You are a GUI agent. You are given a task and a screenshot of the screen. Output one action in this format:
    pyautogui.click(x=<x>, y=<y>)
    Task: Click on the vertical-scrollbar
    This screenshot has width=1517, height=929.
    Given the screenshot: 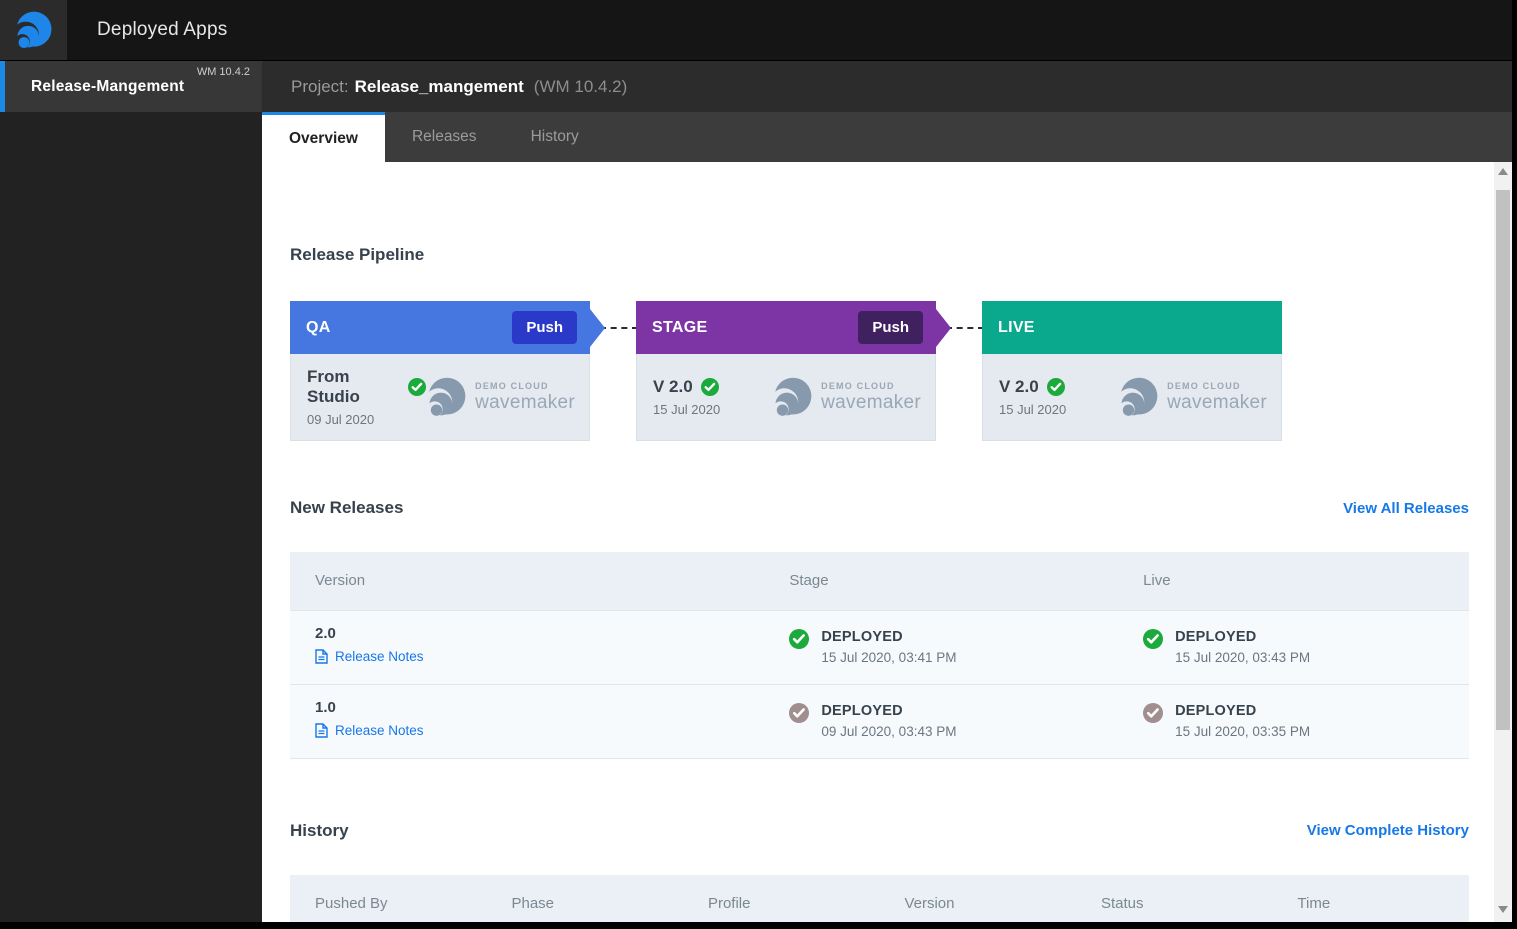 What is the action you would take?
    pyautogui.click(x=1503, y=542)
    